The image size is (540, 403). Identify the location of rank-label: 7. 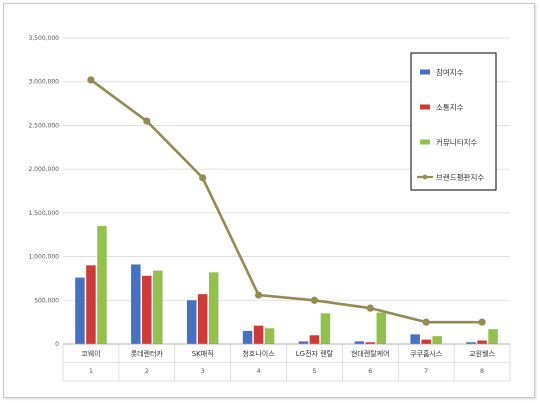
(426, 371).